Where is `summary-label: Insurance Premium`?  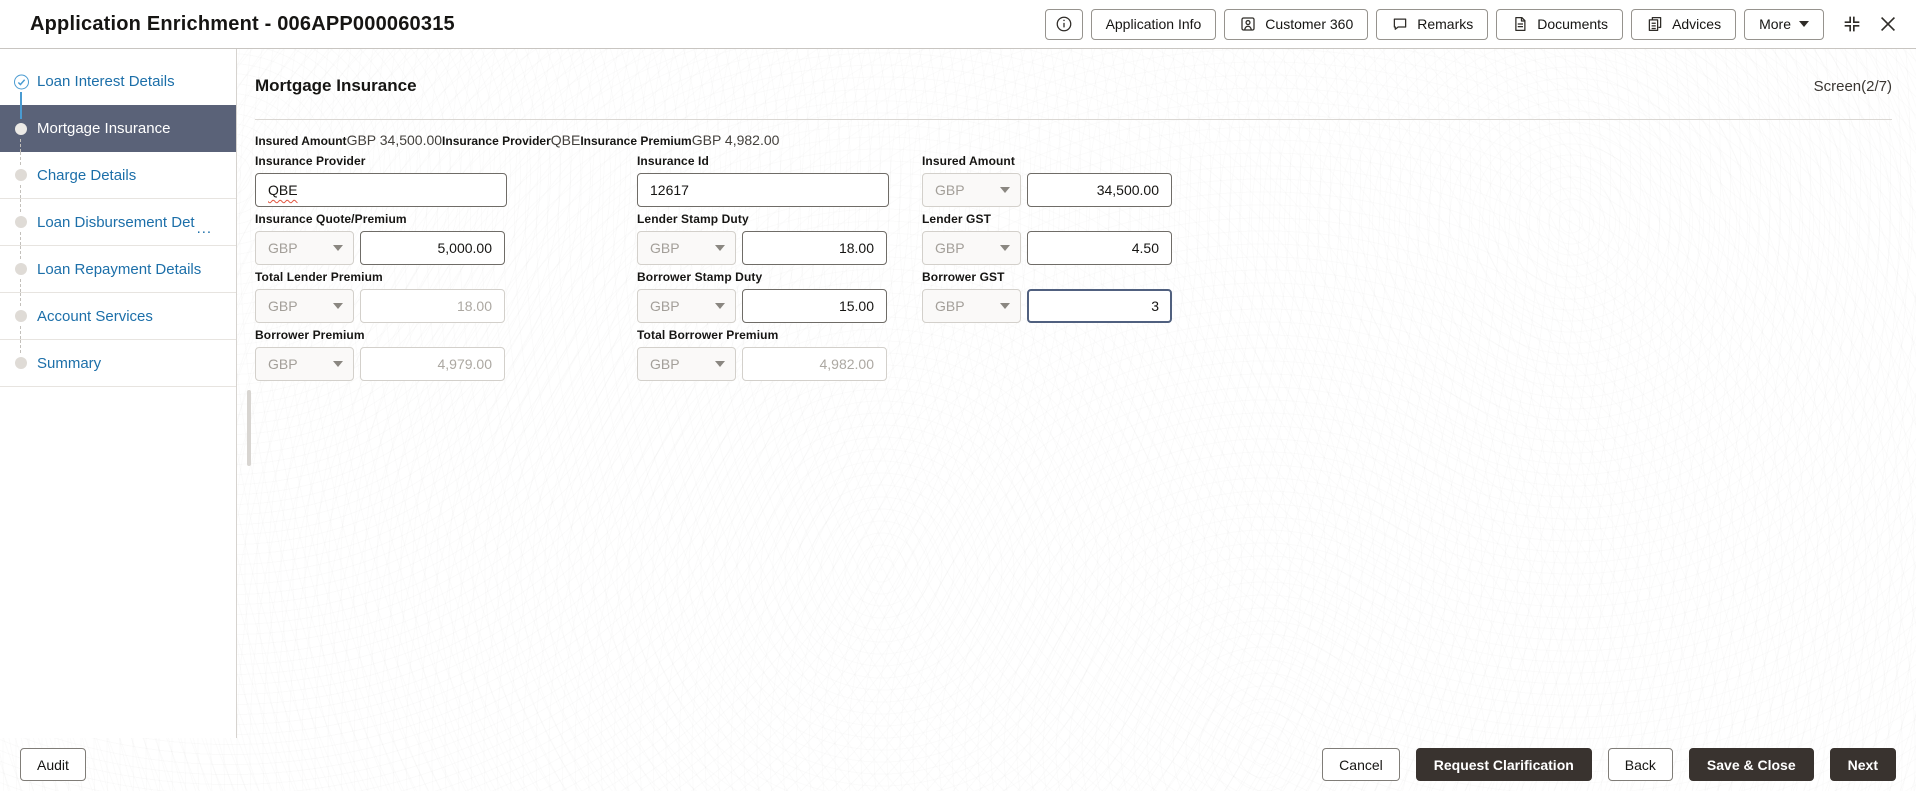 summary-label: Insurance Premium is located at coordinates (636, 141).